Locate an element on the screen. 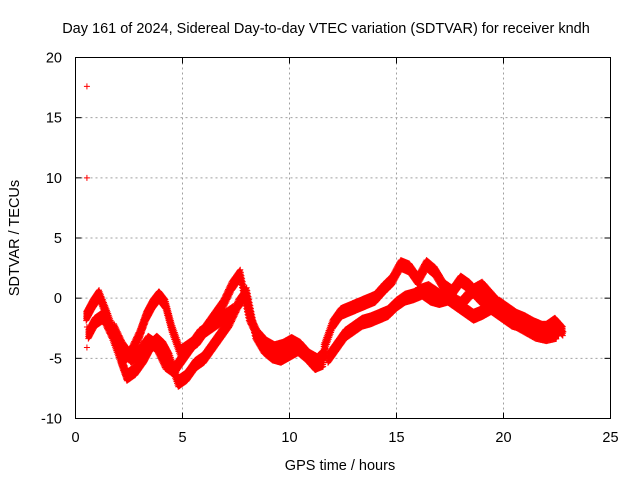 The image size is (640, 480). x-tick-label: 5 is located at coordinates (182, 438).